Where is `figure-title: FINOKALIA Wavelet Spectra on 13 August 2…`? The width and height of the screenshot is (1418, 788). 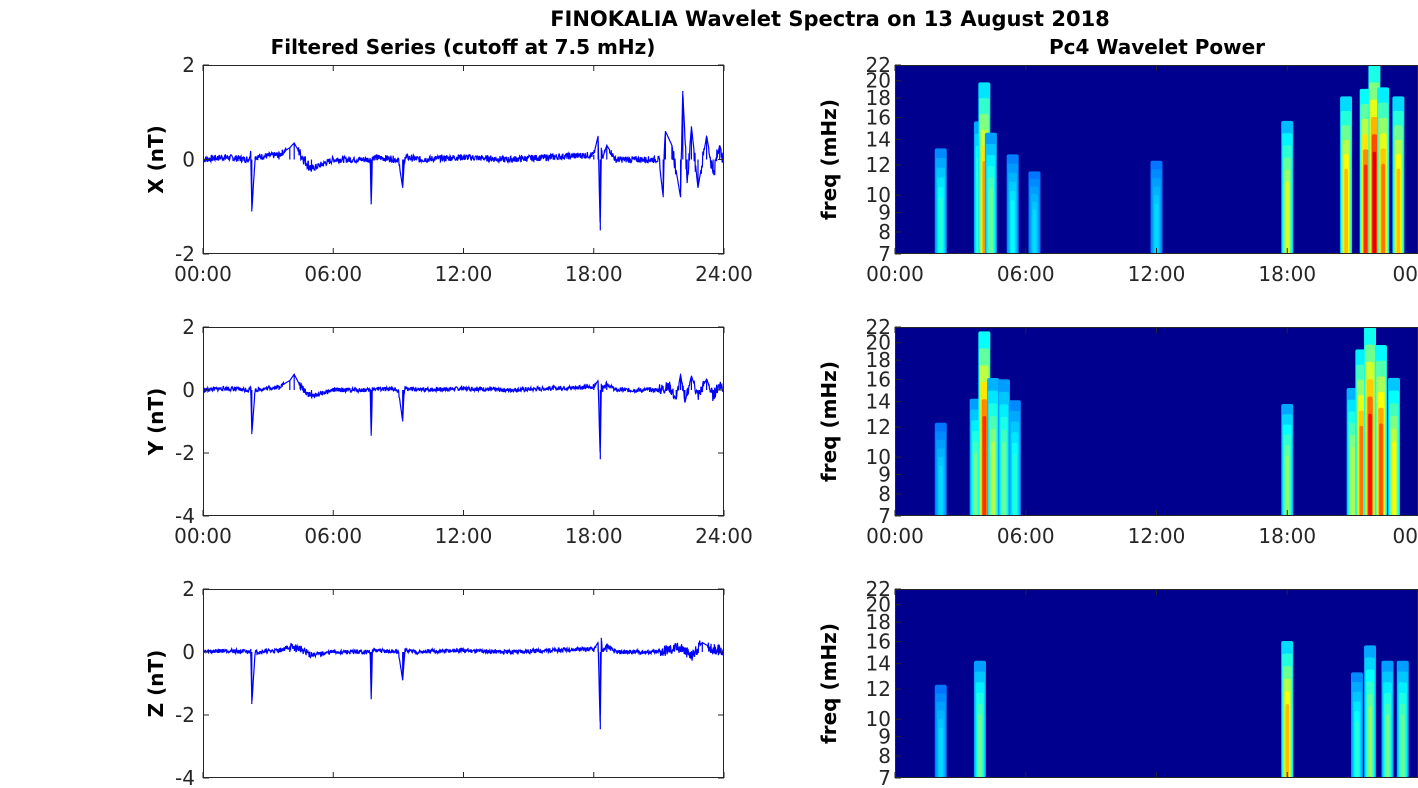 figure-title: FINOKALIA Wavelet Spectra on 13 August 2… is located at coordinates (830, 19).